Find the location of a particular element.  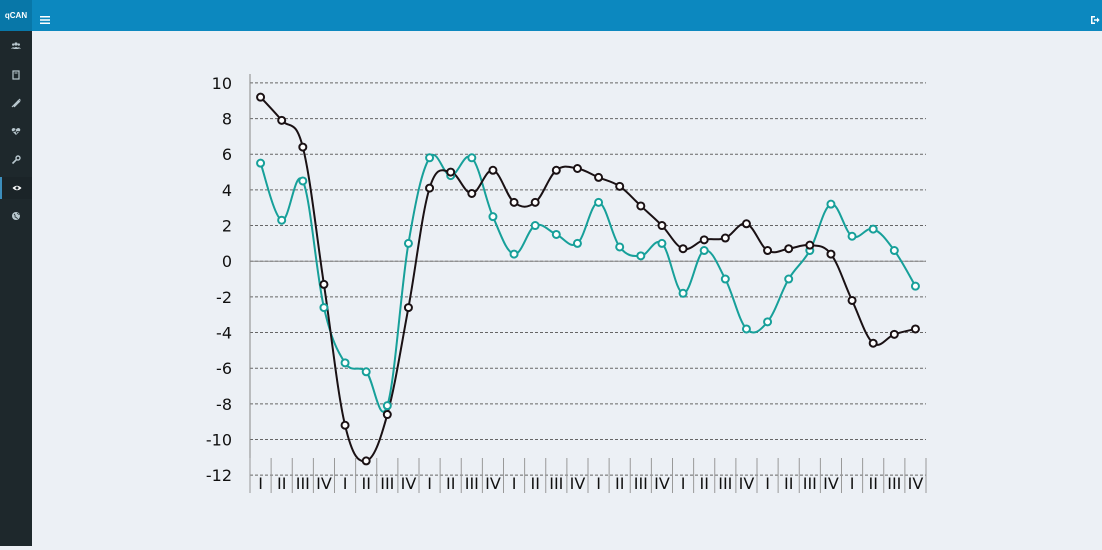

sign-out-icon is located at coordinates (1095, 17).